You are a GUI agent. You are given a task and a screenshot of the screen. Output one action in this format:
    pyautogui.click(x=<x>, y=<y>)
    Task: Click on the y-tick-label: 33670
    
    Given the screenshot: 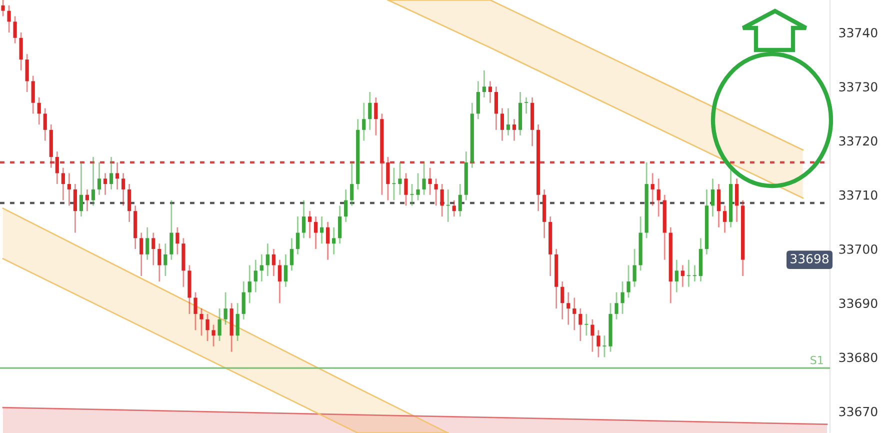 What is the action you would take?
    pyautogui.click(x=858, y=411)
    